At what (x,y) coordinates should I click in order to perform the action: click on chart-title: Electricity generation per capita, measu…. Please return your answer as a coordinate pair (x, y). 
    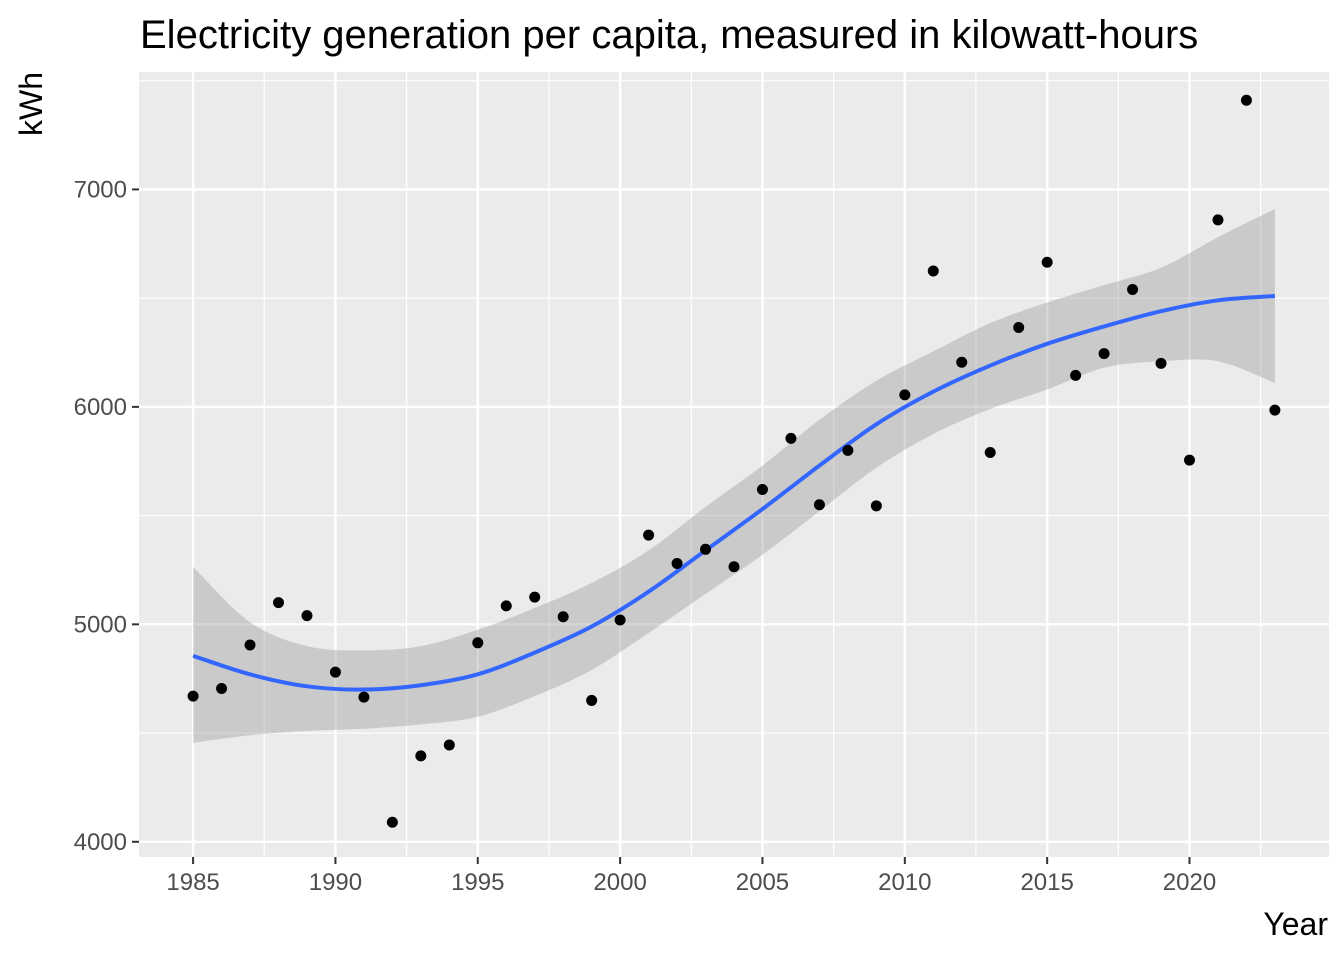
    Looking at the image, I should click on (669, 35).